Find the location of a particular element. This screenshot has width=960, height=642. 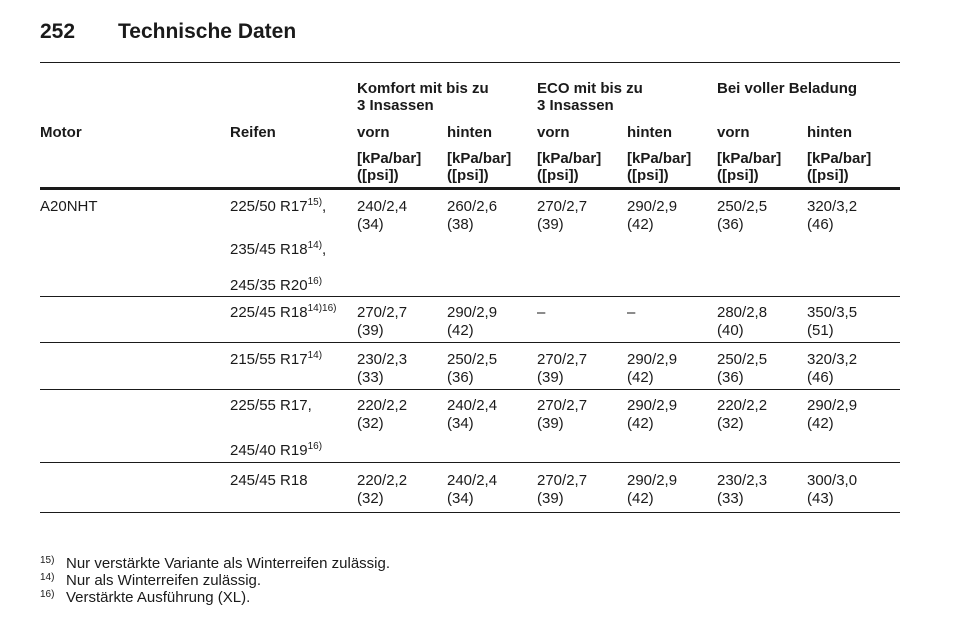

group-header-text: Bei voller Beladung is located at coordinates (787, 88).